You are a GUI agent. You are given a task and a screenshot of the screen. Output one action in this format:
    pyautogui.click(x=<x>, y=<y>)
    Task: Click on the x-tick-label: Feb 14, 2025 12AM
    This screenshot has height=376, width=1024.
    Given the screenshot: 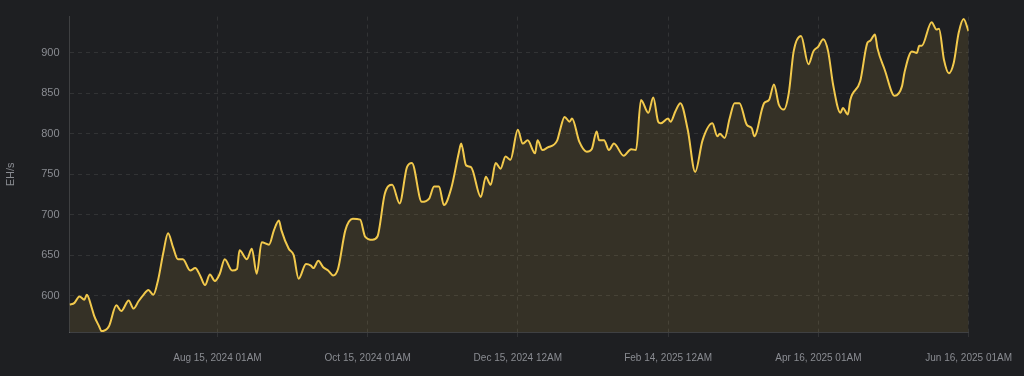 What is the action you would take?
    pyautogui.click(x=668, y=357)
    